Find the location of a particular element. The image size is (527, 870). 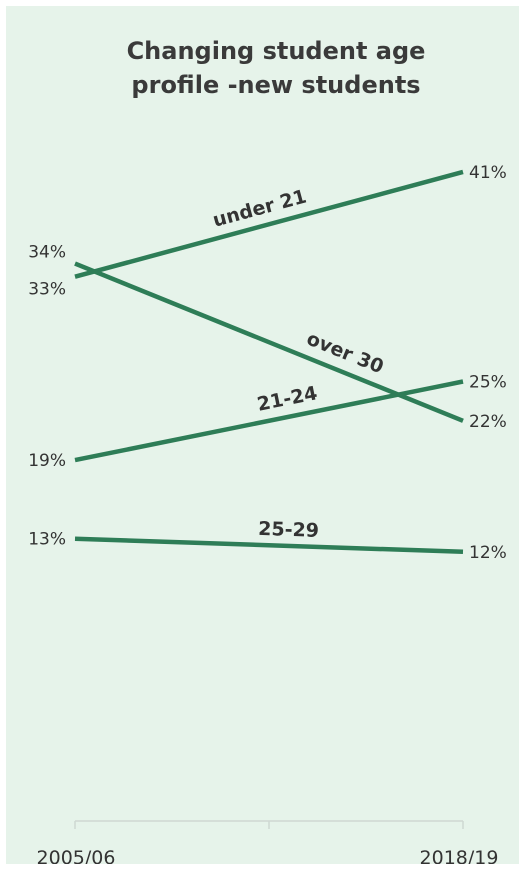

x-tick-label-2005-06: 2005/06 is located at coordinates (76, 855).